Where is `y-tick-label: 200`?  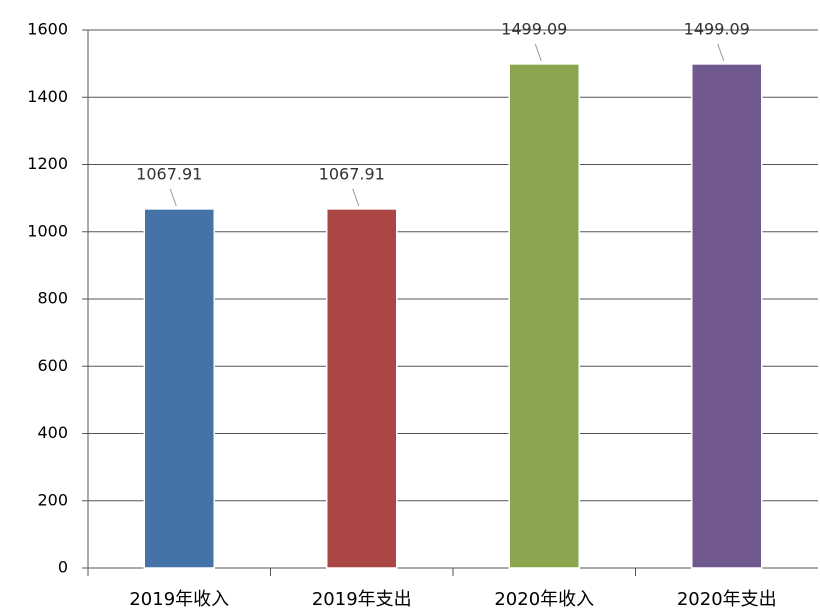
y-tick-label: 200 is located at coordinates (52, 499).